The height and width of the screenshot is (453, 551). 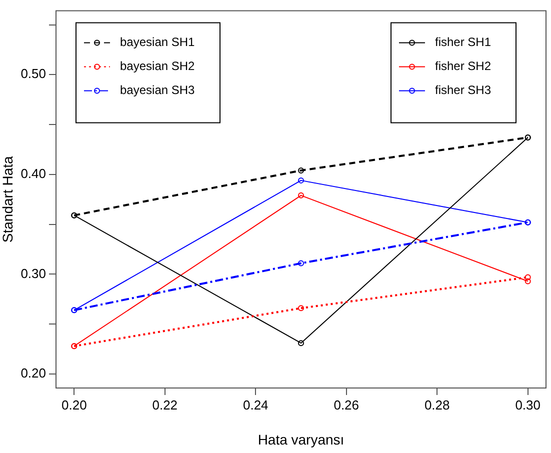 What do you see at coordinates (74, 404) in the screenshot?
I see `x-tick-label: 0.20` at bounding box center [74, 404].